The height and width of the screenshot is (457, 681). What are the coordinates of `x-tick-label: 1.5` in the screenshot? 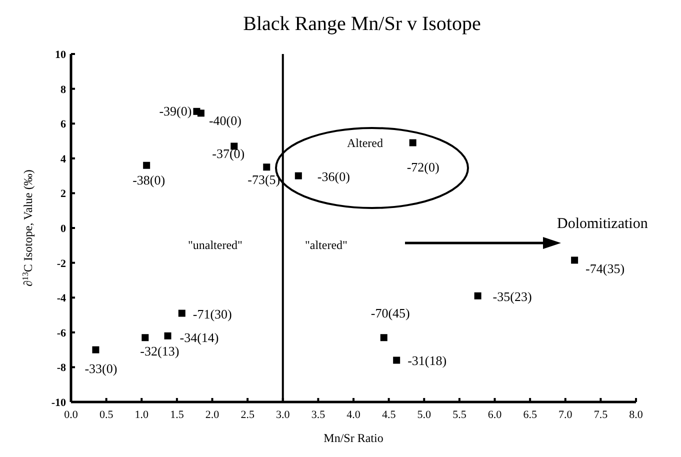 It's located at (177, 415).